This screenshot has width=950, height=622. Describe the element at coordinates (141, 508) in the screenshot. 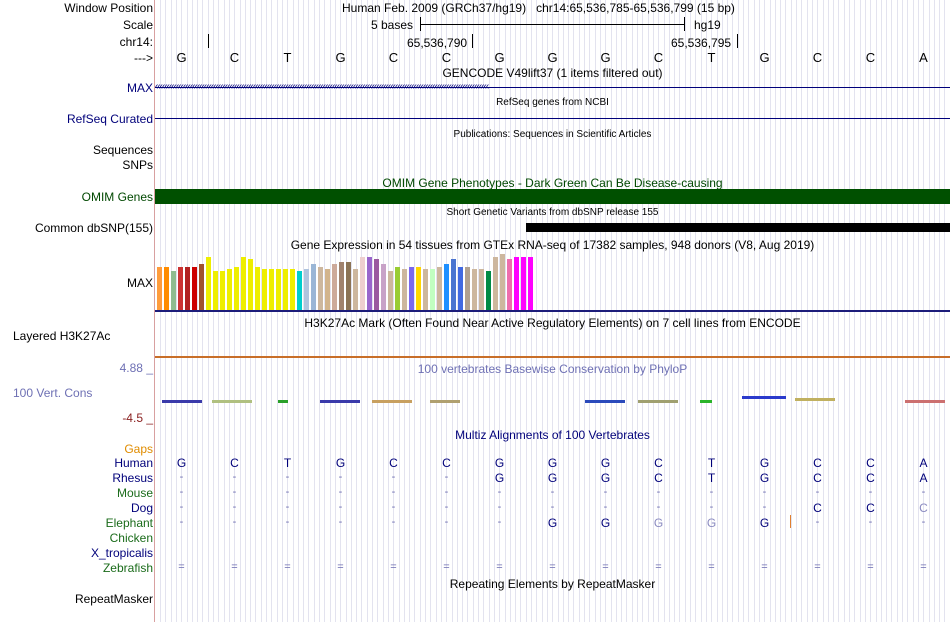

I see `species-label: Dog` at that location.